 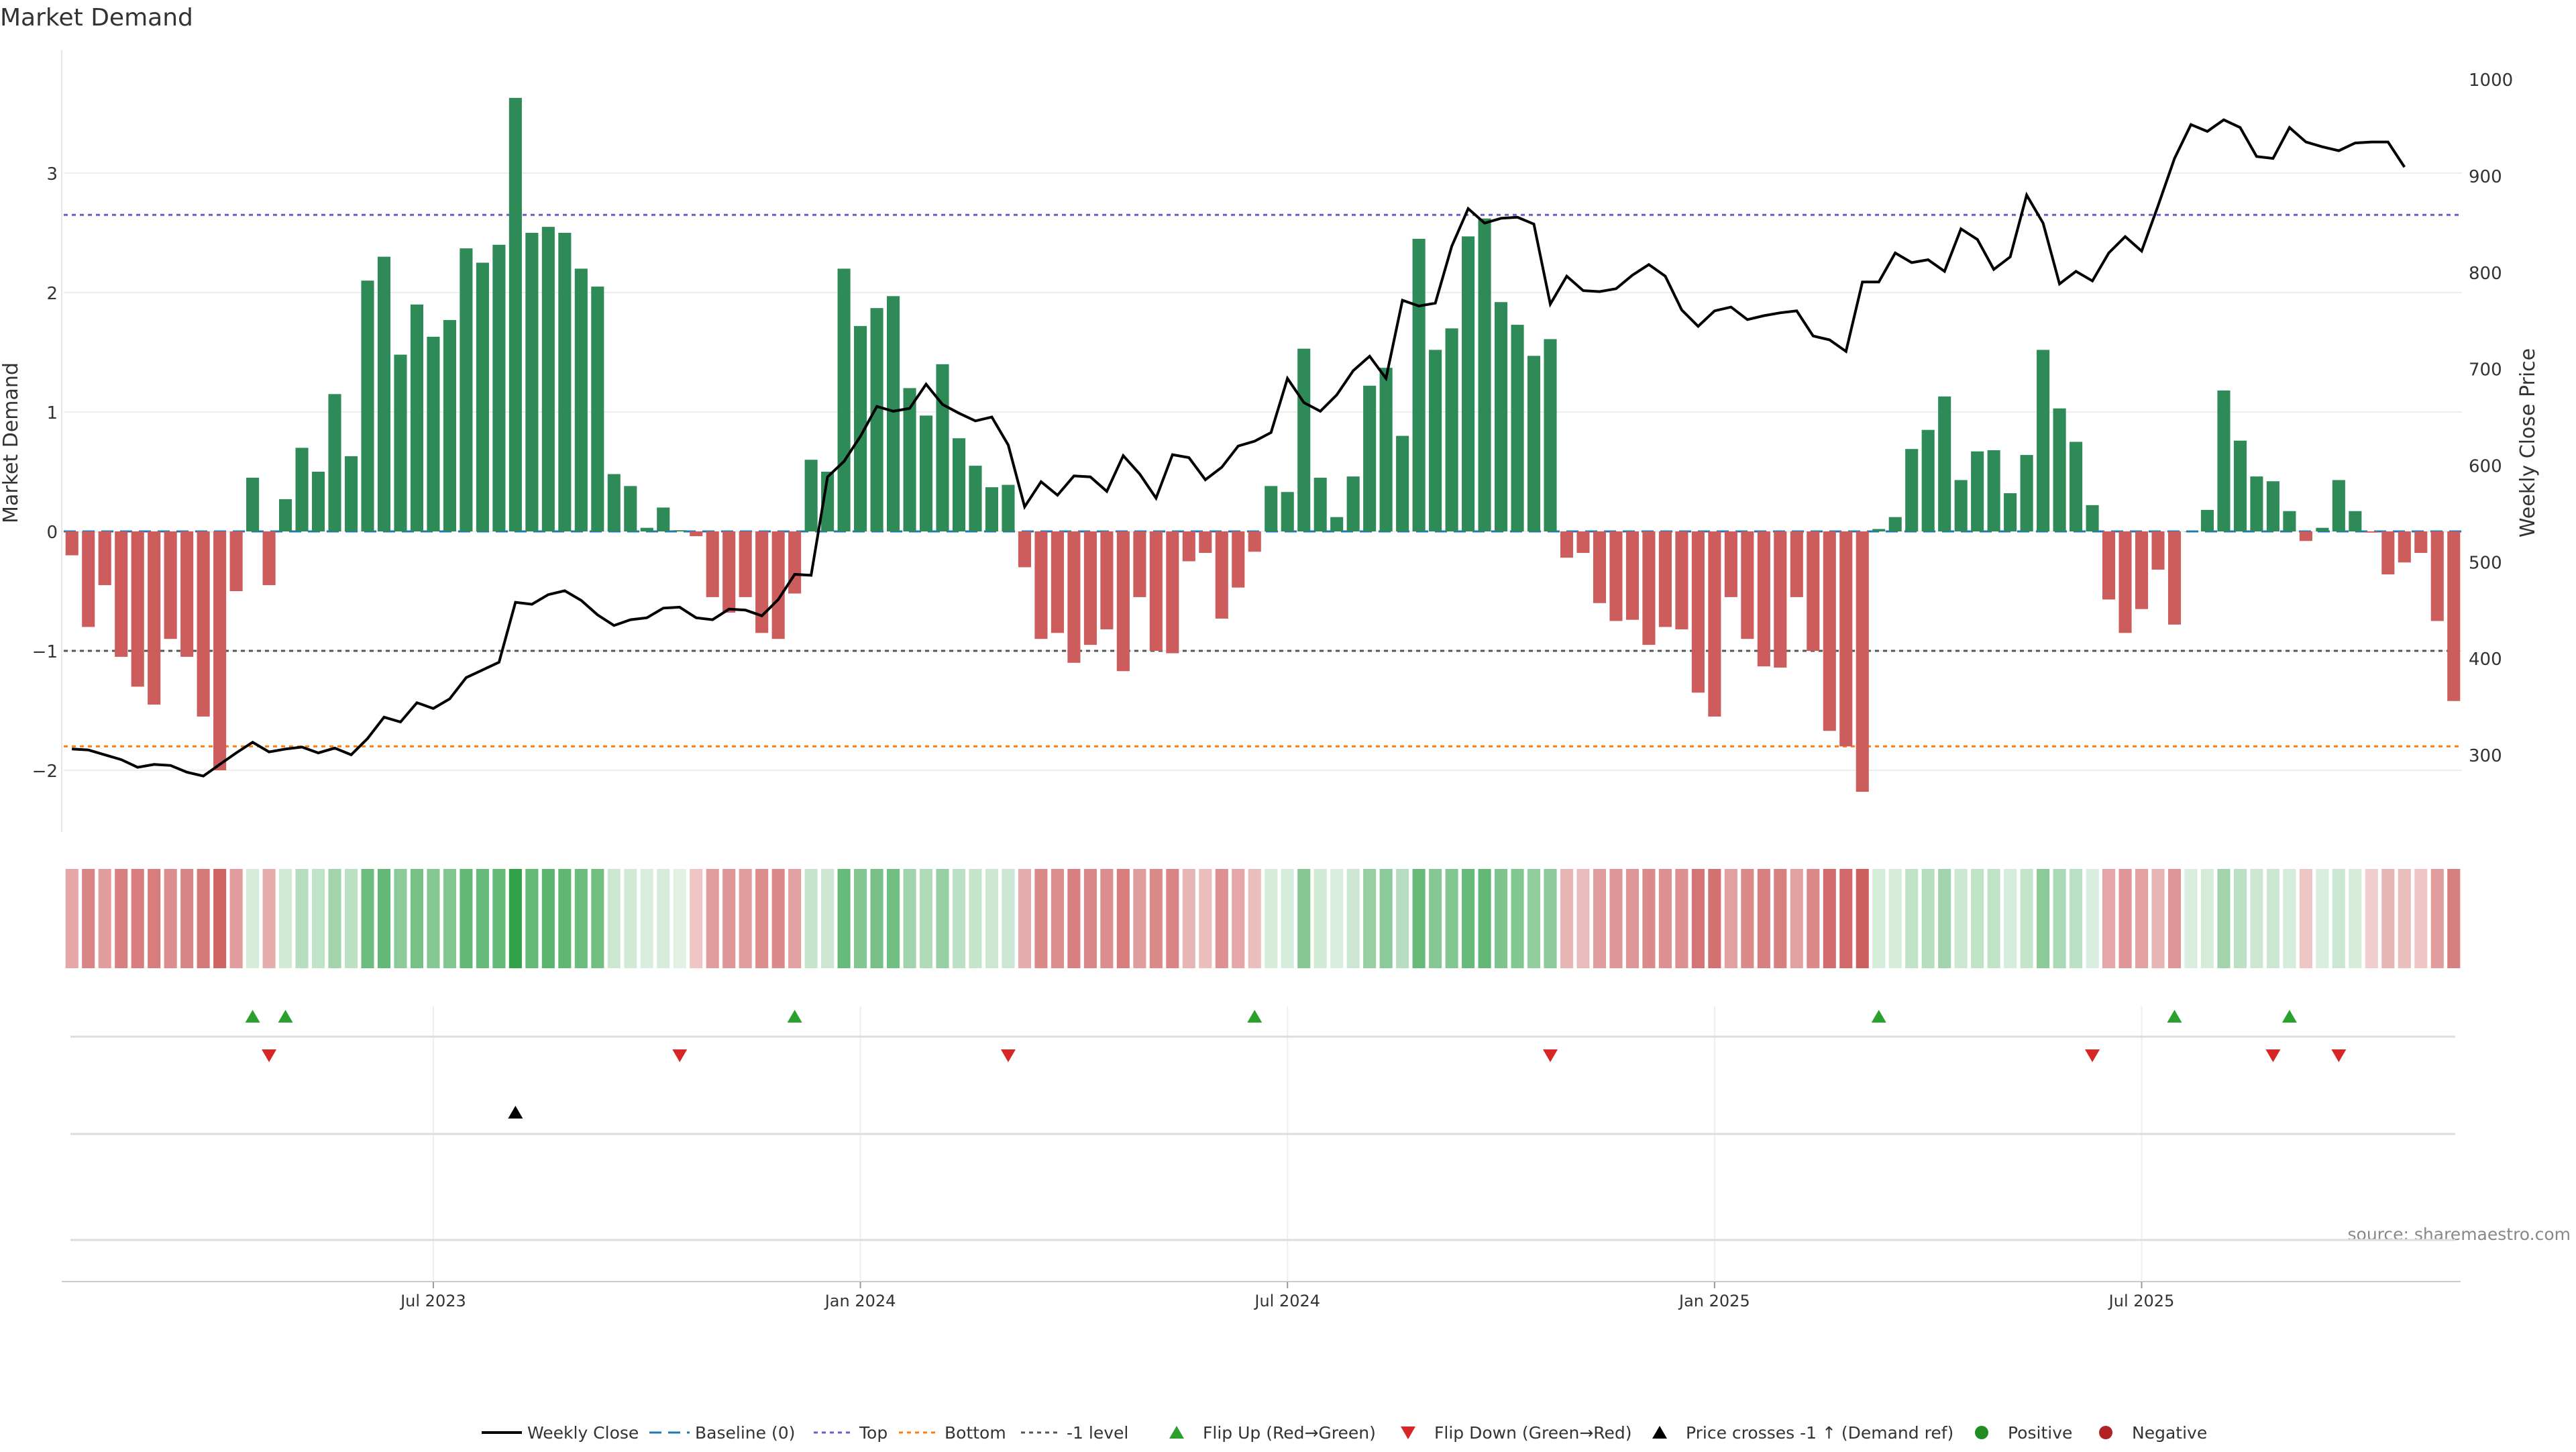 What do you see at coordinates (45, 473) in the screenshot?
I see `y-left-ticks: −2 −1 0 1 2 3` at bounding box center [45, 473].